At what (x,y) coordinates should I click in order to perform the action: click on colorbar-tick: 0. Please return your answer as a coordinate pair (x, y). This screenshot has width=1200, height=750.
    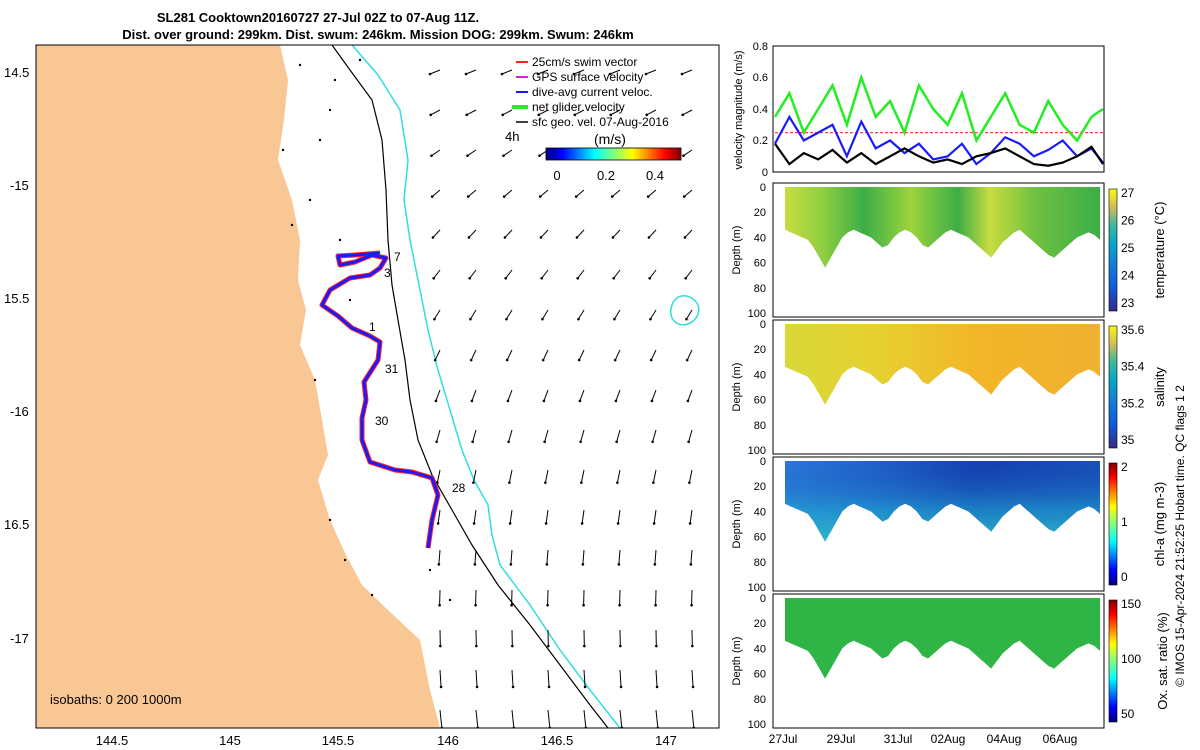
    Looking at the image, I should click on (1124, 577).